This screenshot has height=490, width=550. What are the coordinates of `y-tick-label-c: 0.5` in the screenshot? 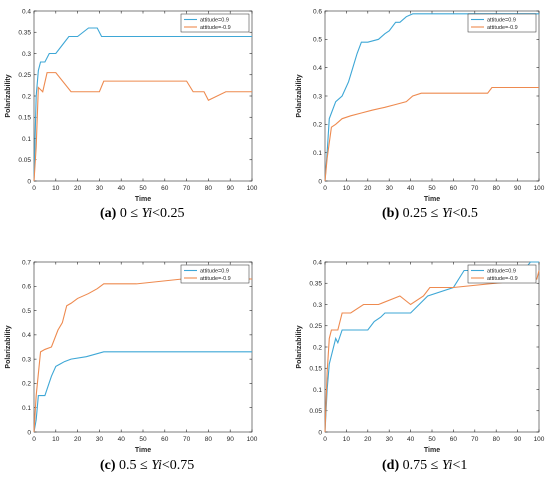 It's located at (26, 311).